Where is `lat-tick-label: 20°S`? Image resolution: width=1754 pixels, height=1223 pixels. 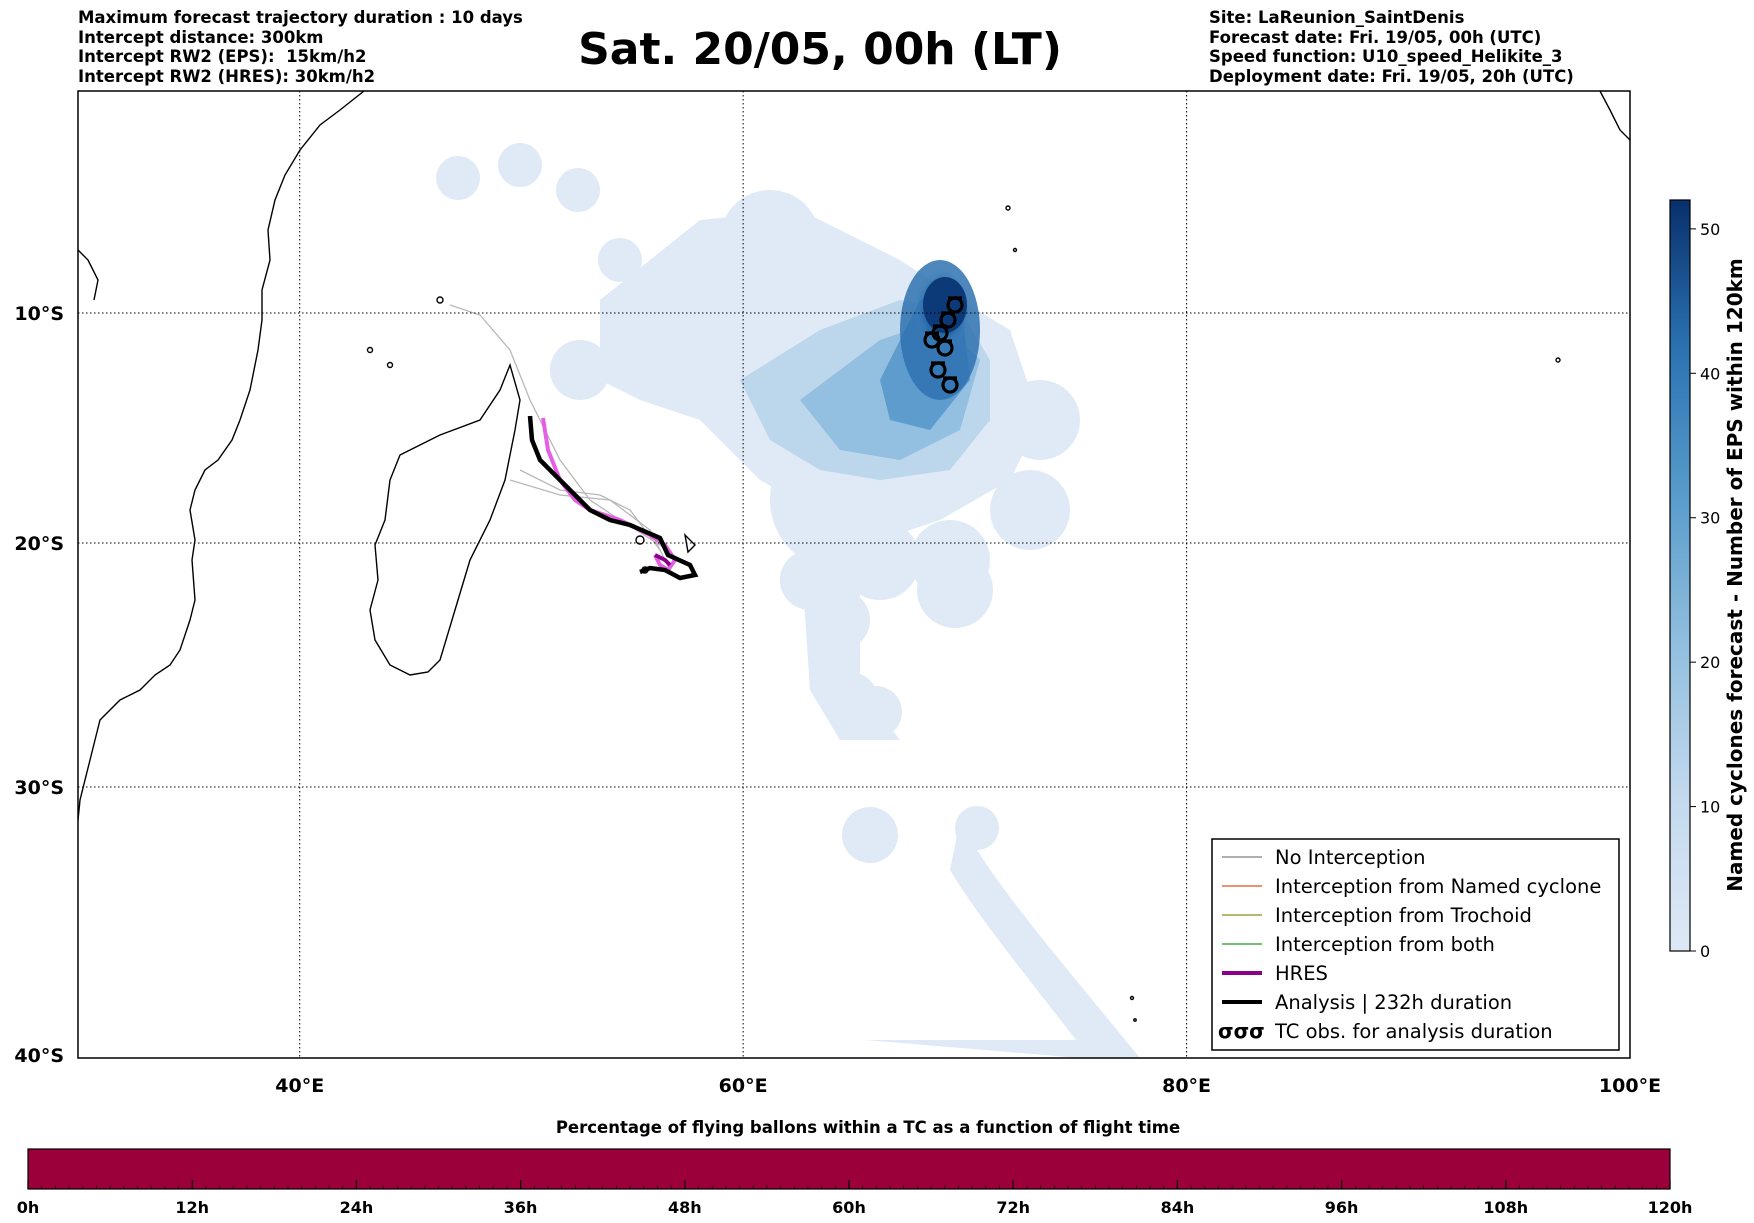
lat-tick-label: 20°S is located at coordinates (39, 544).